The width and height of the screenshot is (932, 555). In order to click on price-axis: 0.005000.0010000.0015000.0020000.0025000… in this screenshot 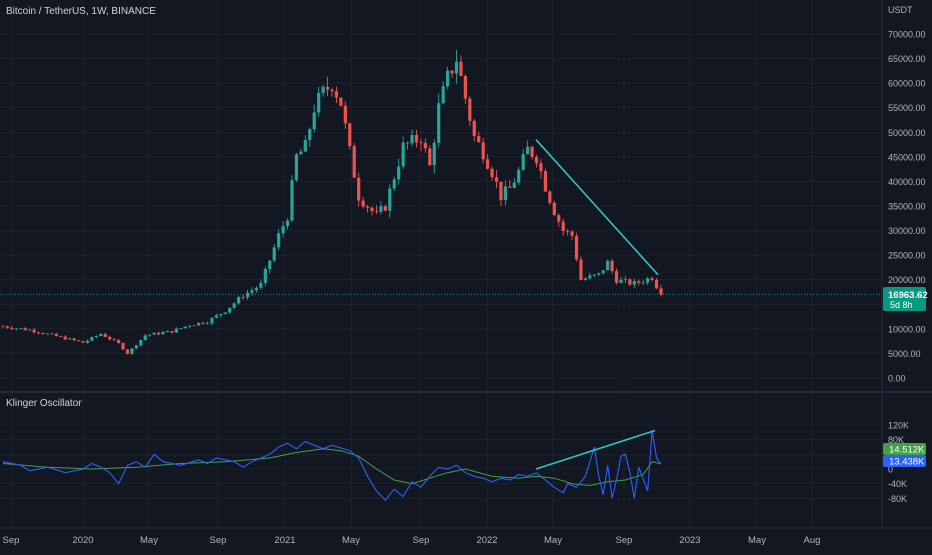, I will do `click(907, 207)`.